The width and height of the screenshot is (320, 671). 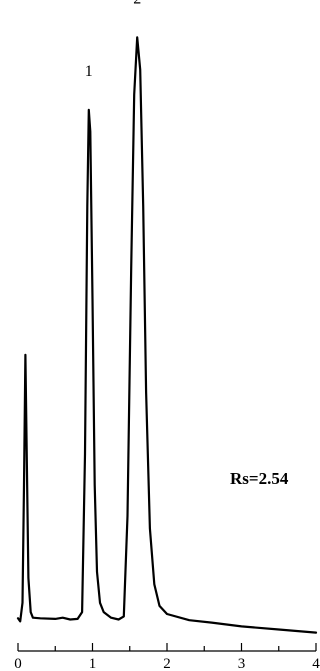 I want to click on x-tick-label: 0, so click(x=18, y=663).